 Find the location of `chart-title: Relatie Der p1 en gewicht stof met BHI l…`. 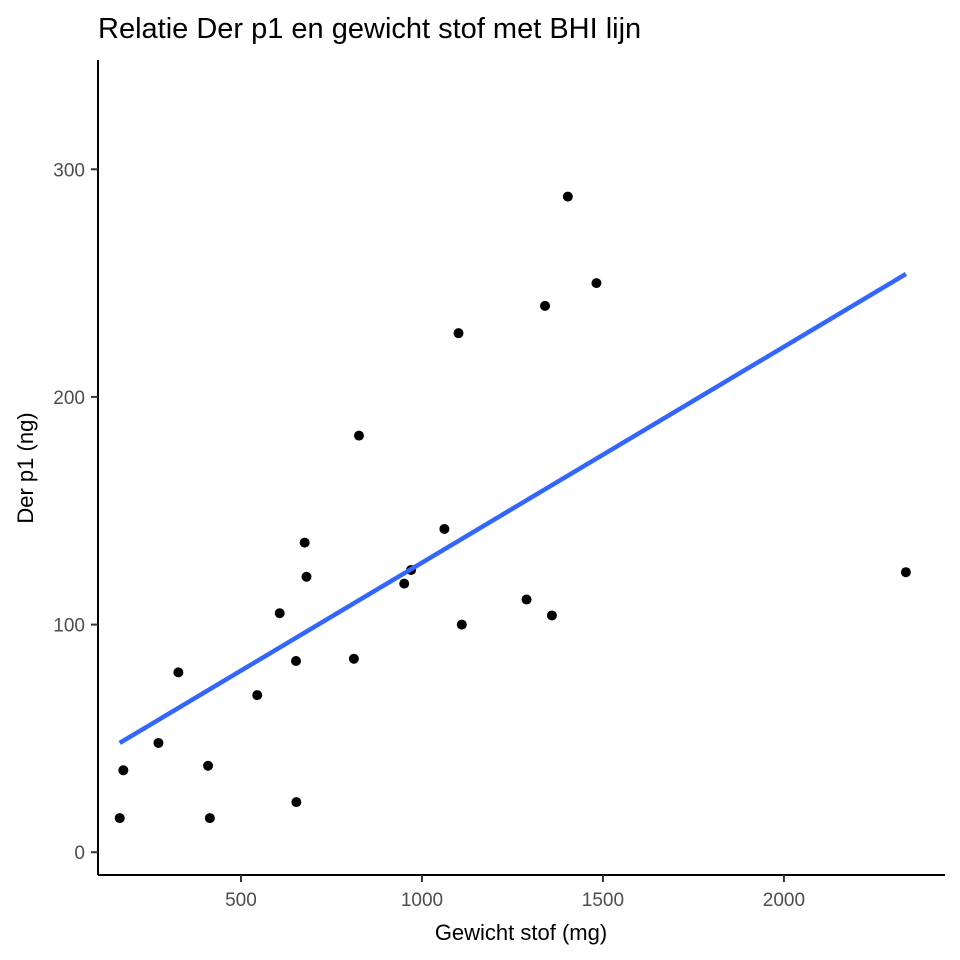

chart-title: Relatie Der p1 en gewicht stof met BHI l… is located at coordinates (369, 29).